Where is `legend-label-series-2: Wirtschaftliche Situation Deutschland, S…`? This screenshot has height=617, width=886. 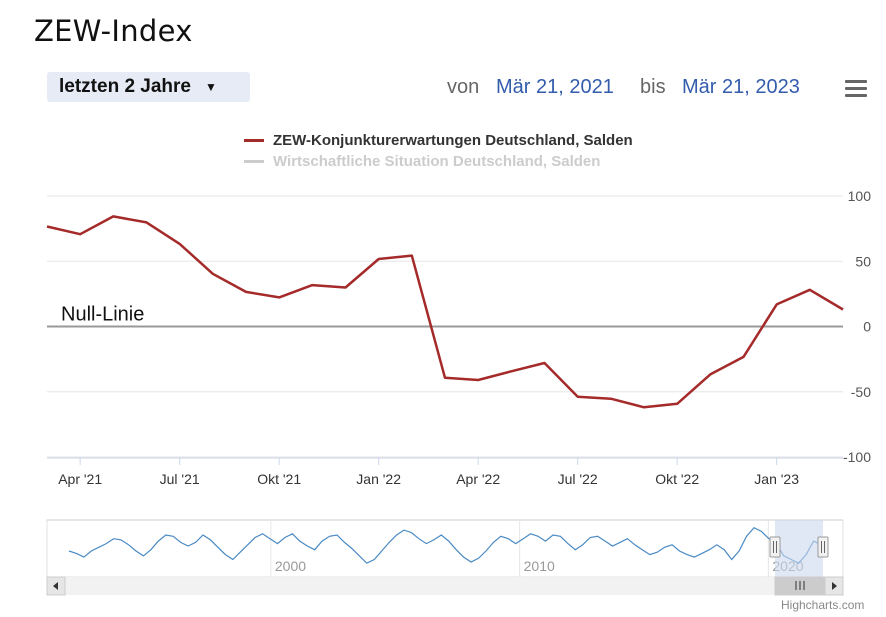 legend-label-series-2: Wirtschaftliche Situation Deutschland, S… is located at coordinates (437, 161).